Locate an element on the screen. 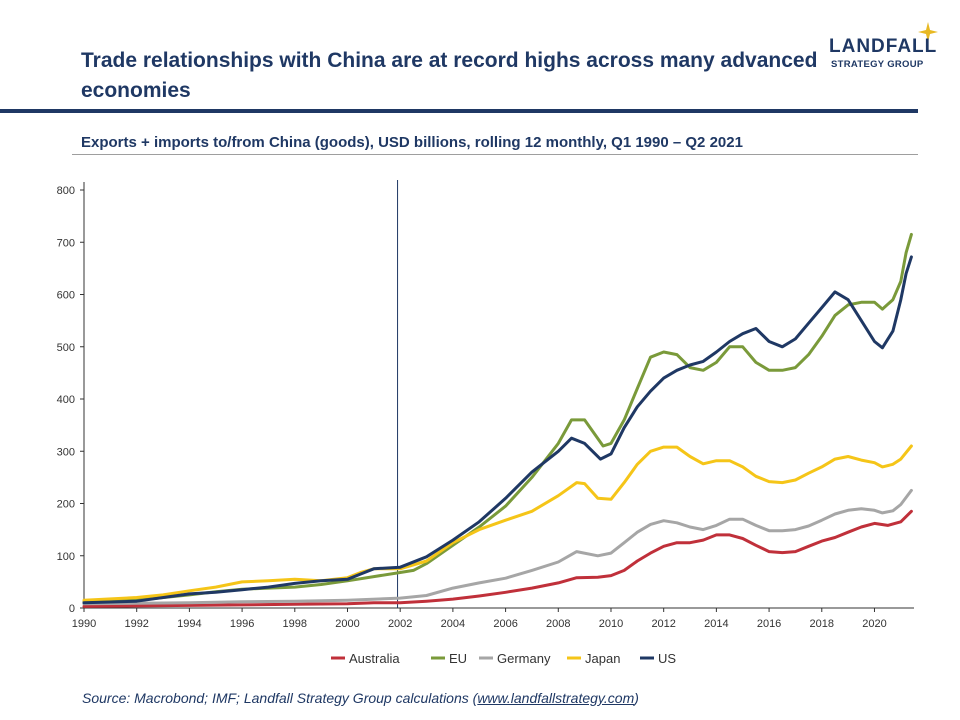  y-tick-label-500: 500 is located at coordinates (66, 348).